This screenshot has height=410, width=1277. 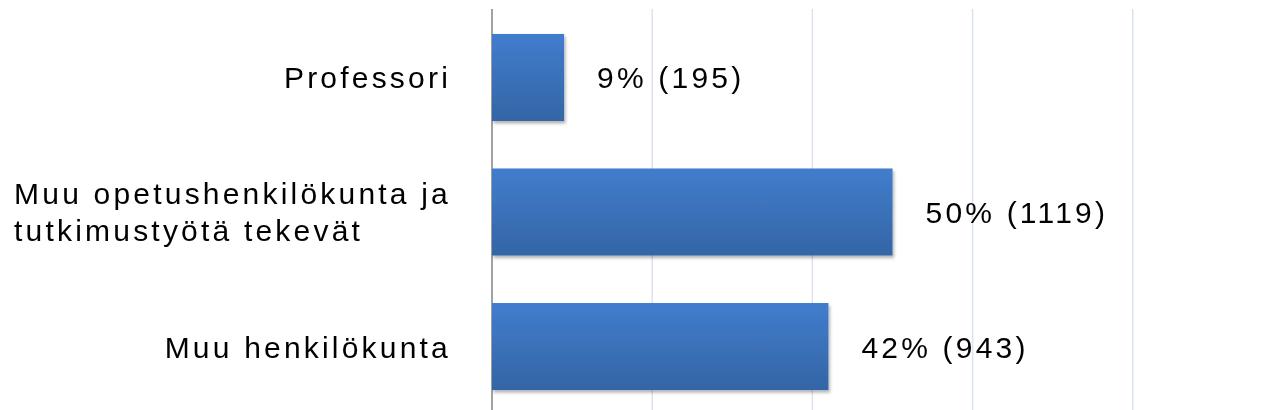 What do you see at coordinates (367, 77) in the screenshot?
I see `y-tick-label: Professori` at bounding box center [367, 77].